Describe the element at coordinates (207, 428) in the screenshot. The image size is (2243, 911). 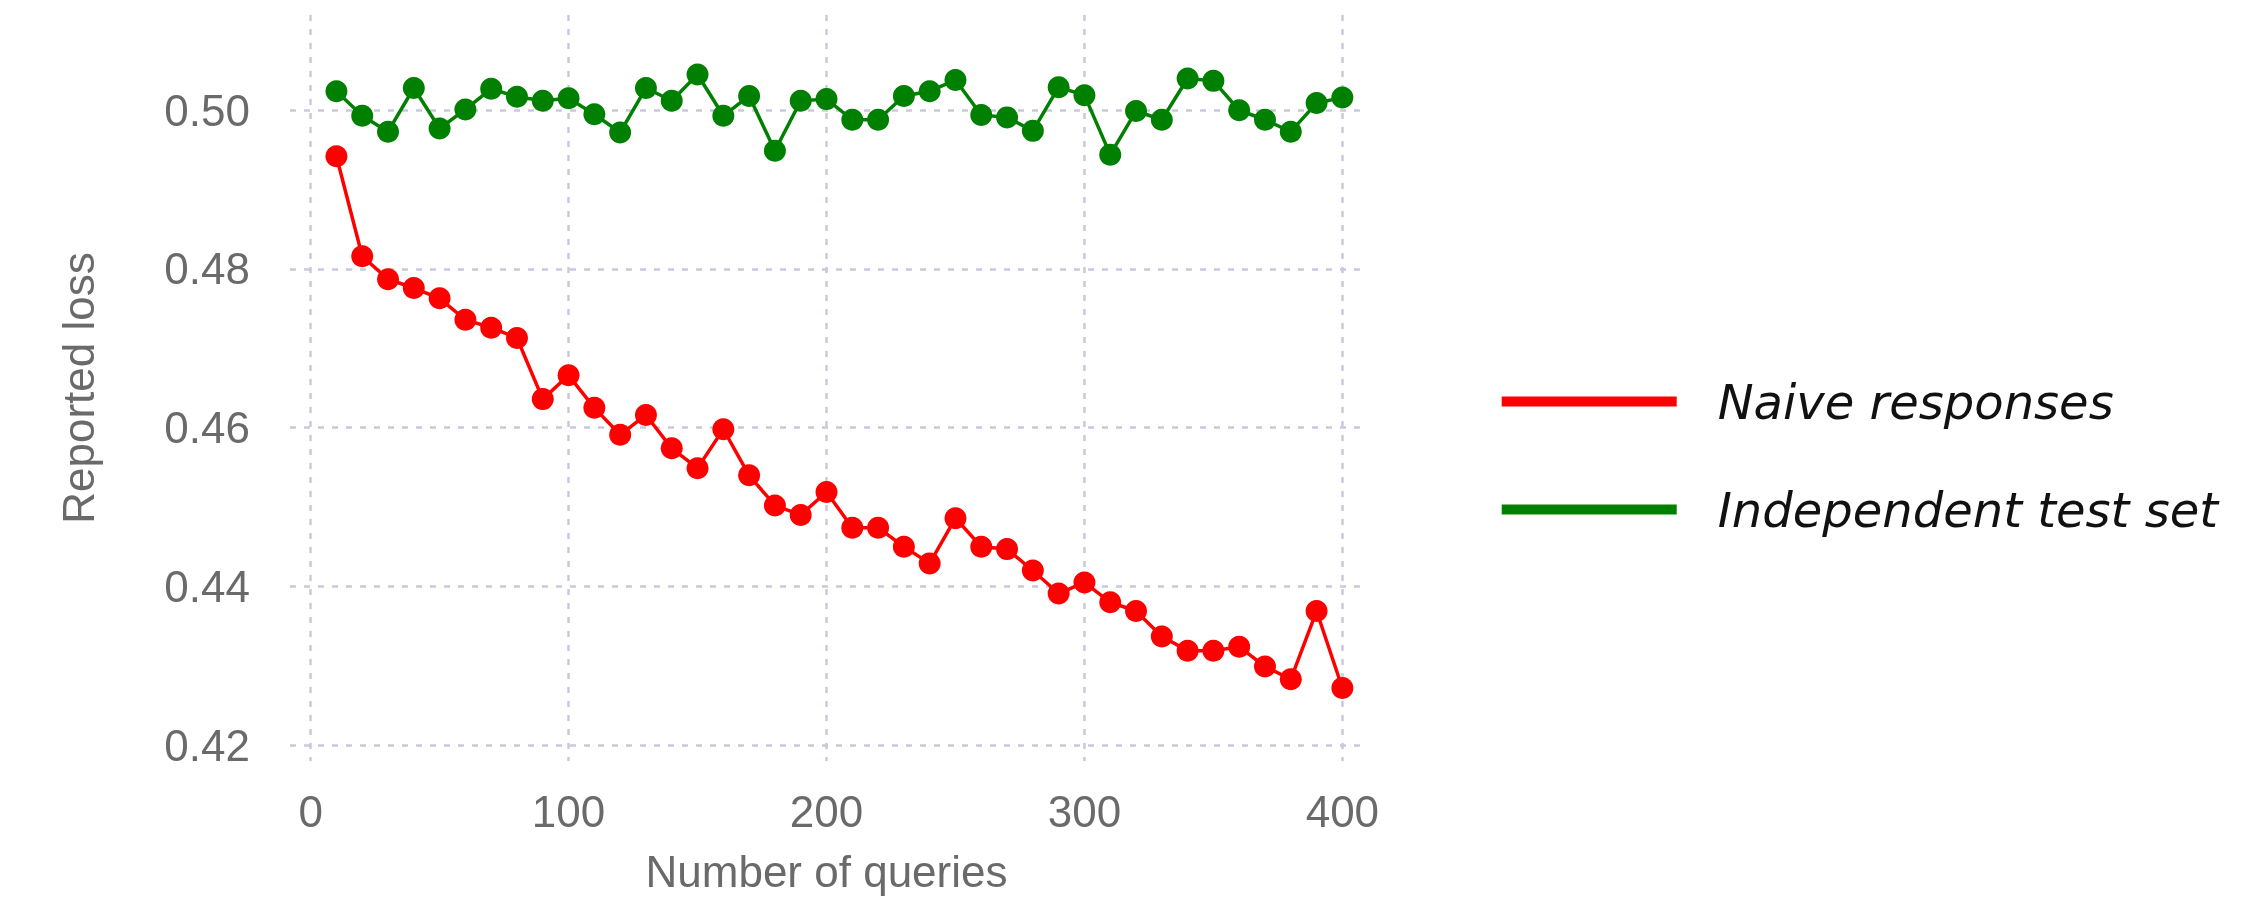
I see `y-tick-label: 0.46` at that location.